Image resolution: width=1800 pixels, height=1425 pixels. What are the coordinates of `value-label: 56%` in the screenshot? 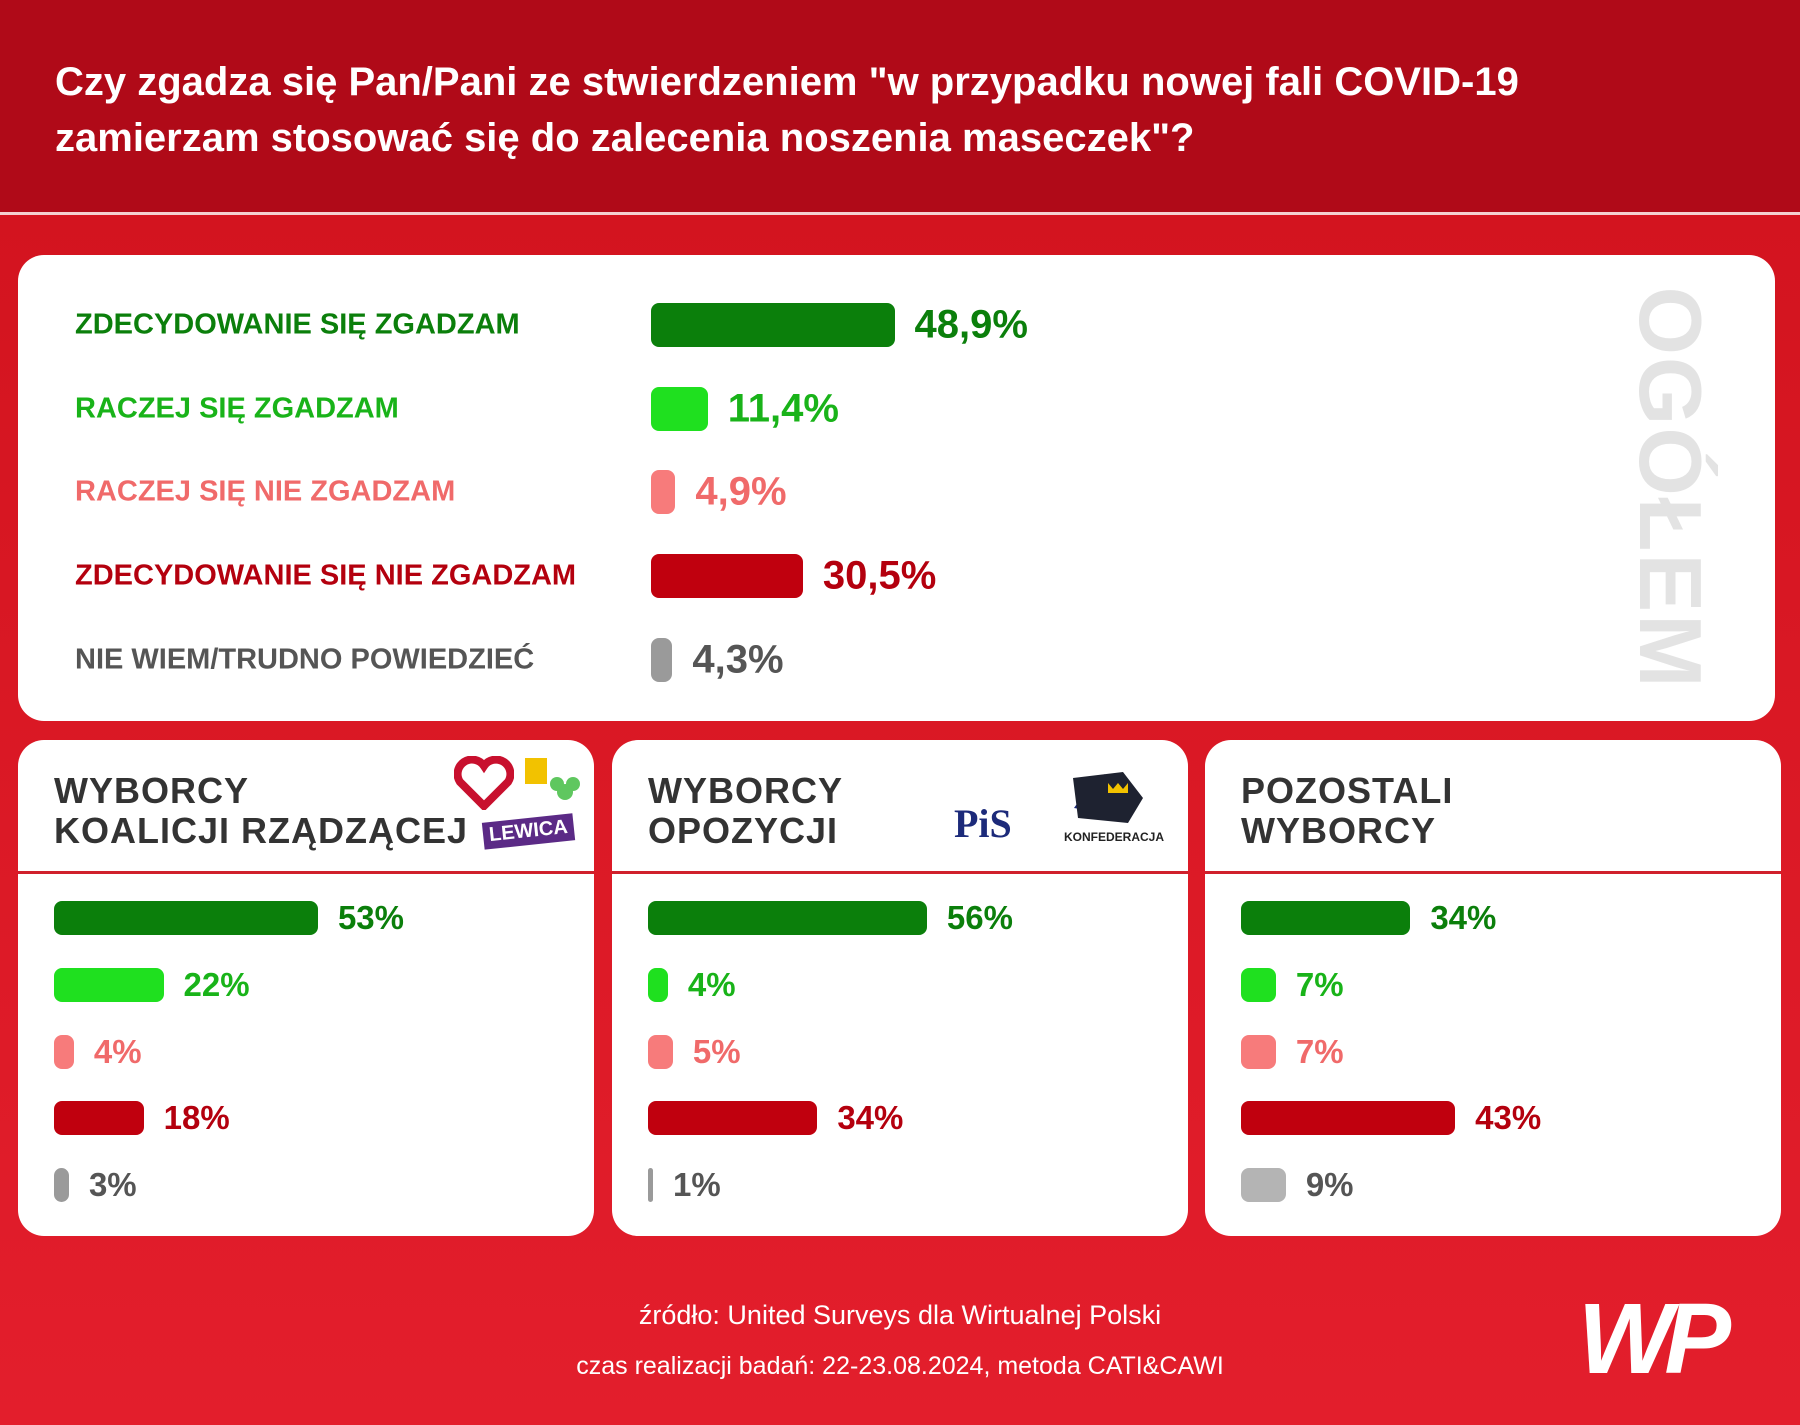 It's located at (979, 917).